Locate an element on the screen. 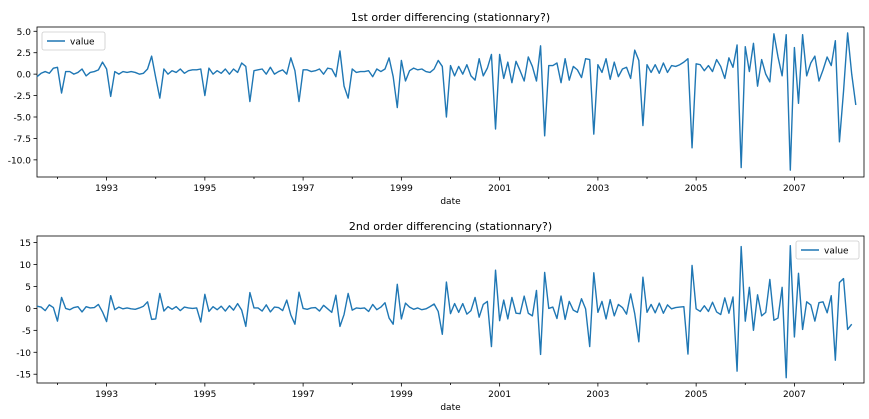 The image size is (869, 419). y-tick-label: 10 is located at coordinates (26, 266).